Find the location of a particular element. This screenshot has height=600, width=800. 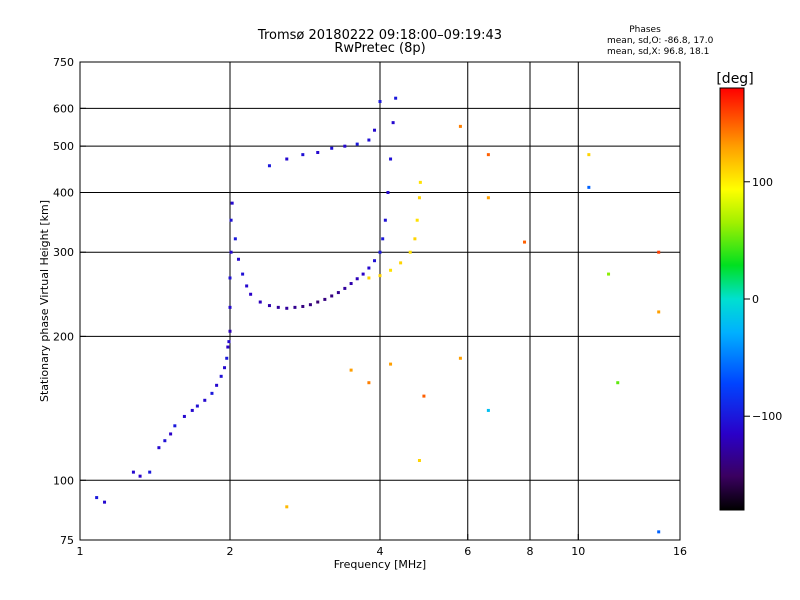

colorbar-tick-label: 0 is located at coordinates (755, 299).